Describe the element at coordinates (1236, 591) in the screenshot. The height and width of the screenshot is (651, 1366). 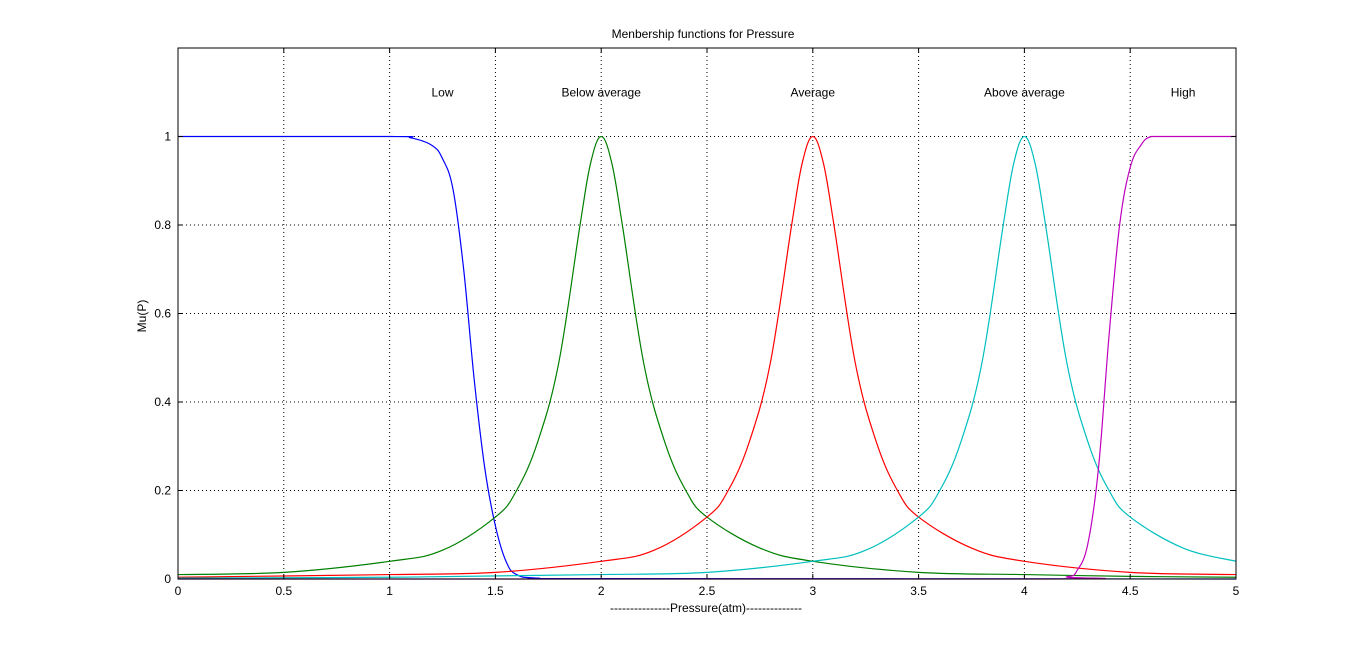
I see `x-tick-label: 5` at that location.